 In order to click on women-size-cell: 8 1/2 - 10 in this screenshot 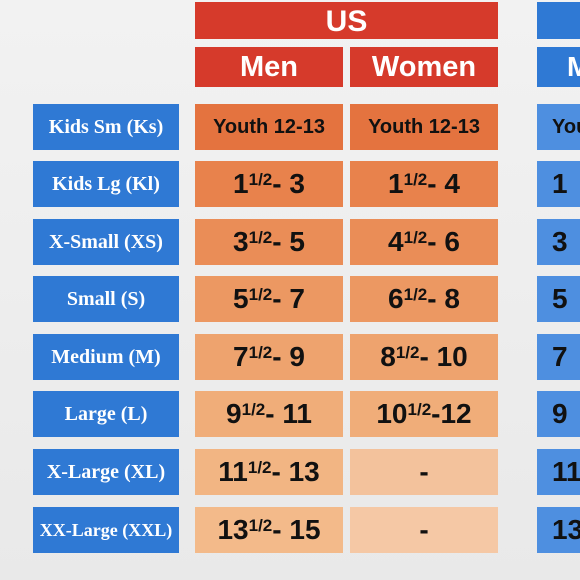, I will do `click(424, 357)`.